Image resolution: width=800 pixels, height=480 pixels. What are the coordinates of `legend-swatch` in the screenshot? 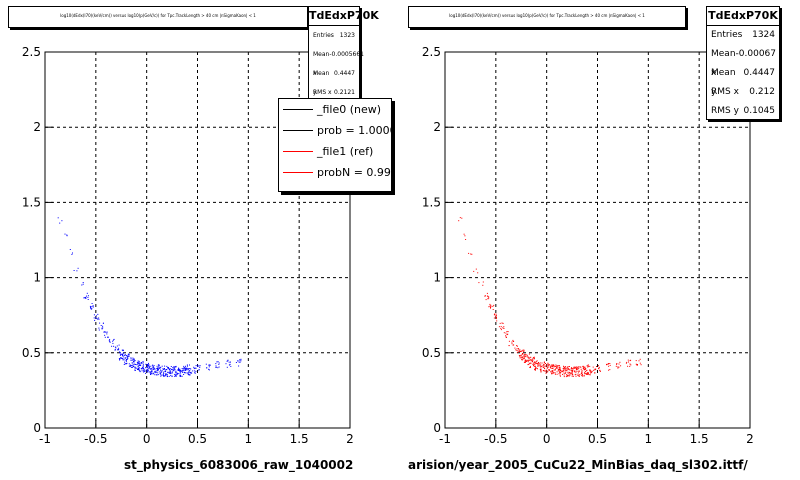 It's located at (298, 151).